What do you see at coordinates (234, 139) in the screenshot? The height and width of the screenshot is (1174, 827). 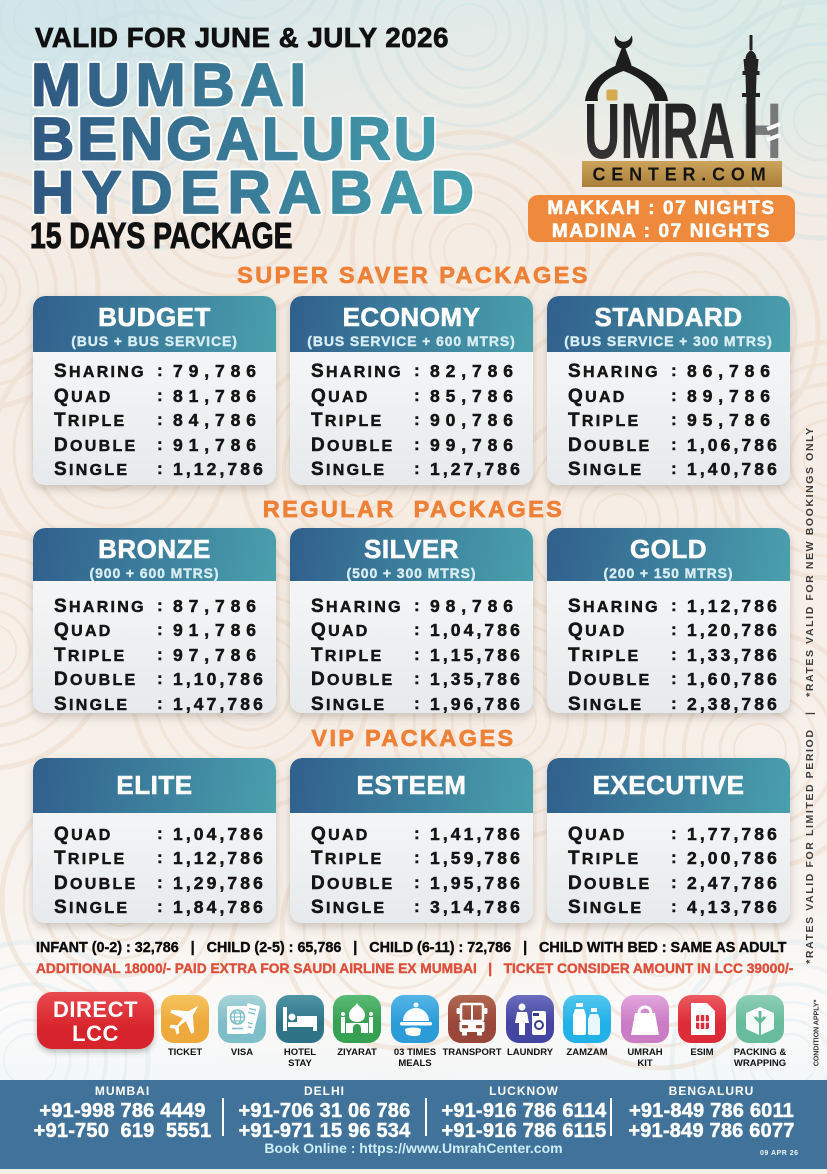 I see `svg-text: BENGALURU` at bounding box center [234, 139].